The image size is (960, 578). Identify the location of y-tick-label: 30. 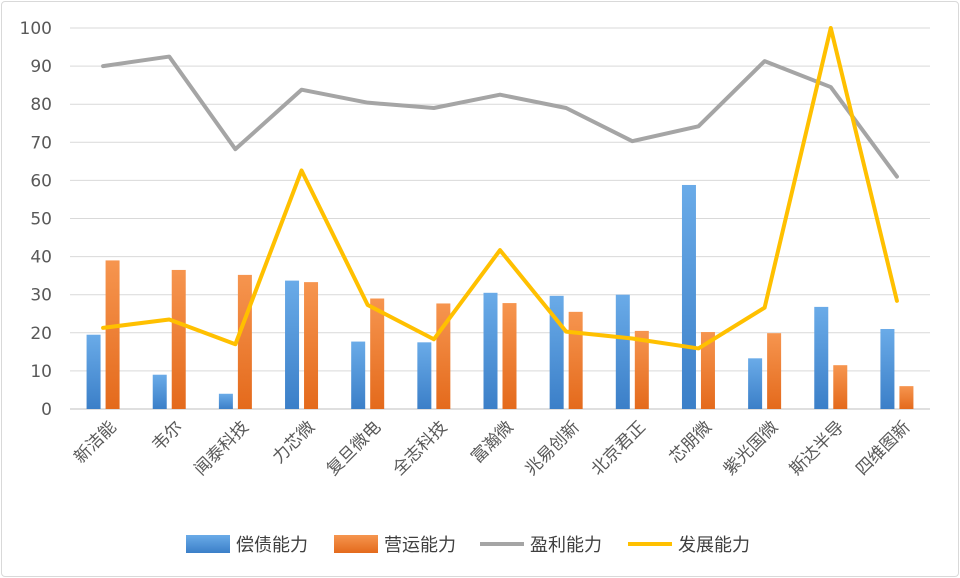
(41, 296).